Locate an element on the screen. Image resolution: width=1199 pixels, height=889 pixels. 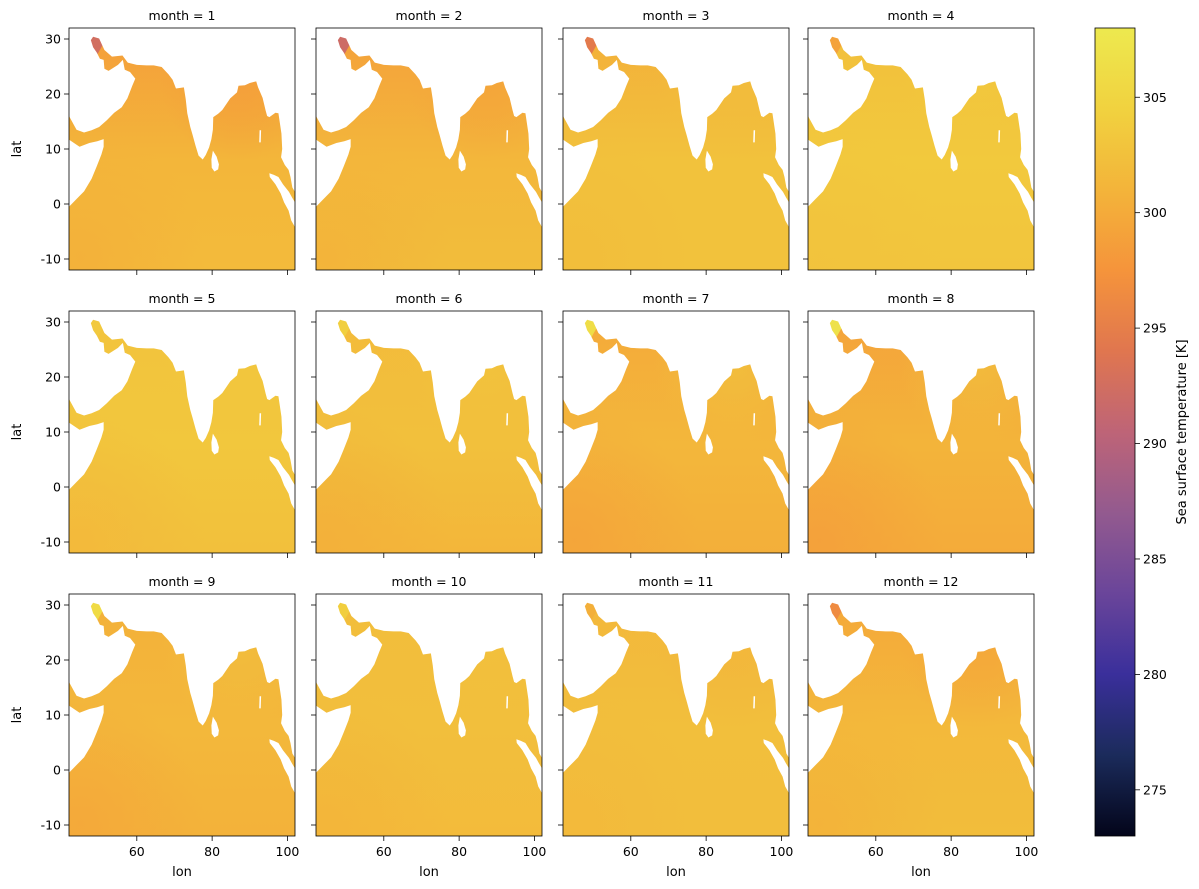
panel-title: month = 11 is located at coordinates (676, 581).